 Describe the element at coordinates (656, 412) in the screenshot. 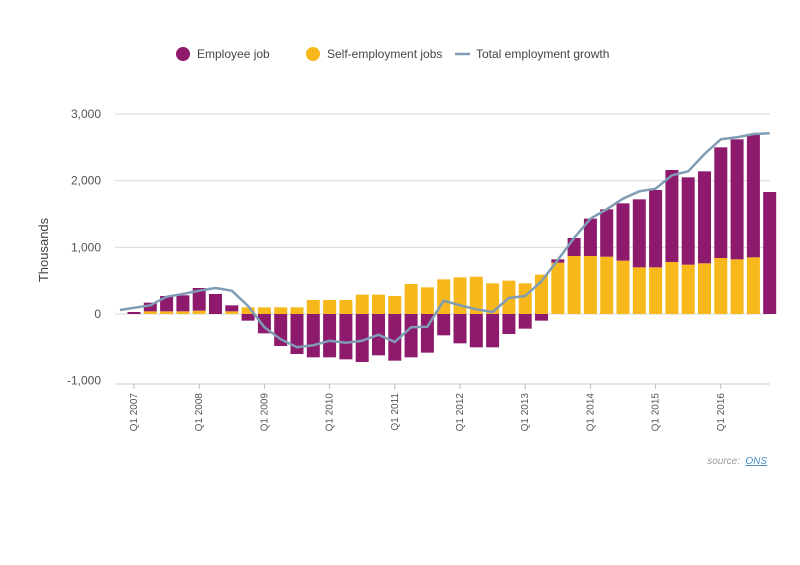

I see `x-tick-label: Q1 2015` at that location.